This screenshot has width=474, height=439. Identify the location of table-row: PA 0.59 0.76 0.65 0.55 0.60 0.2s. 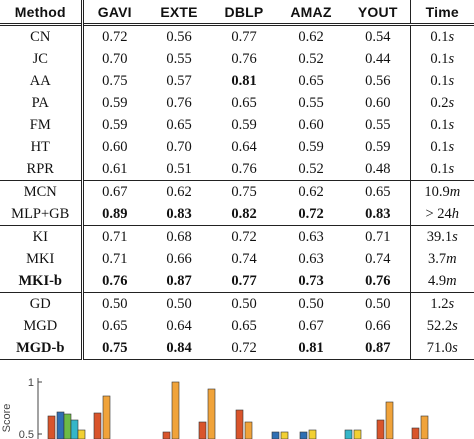
(237, 103).